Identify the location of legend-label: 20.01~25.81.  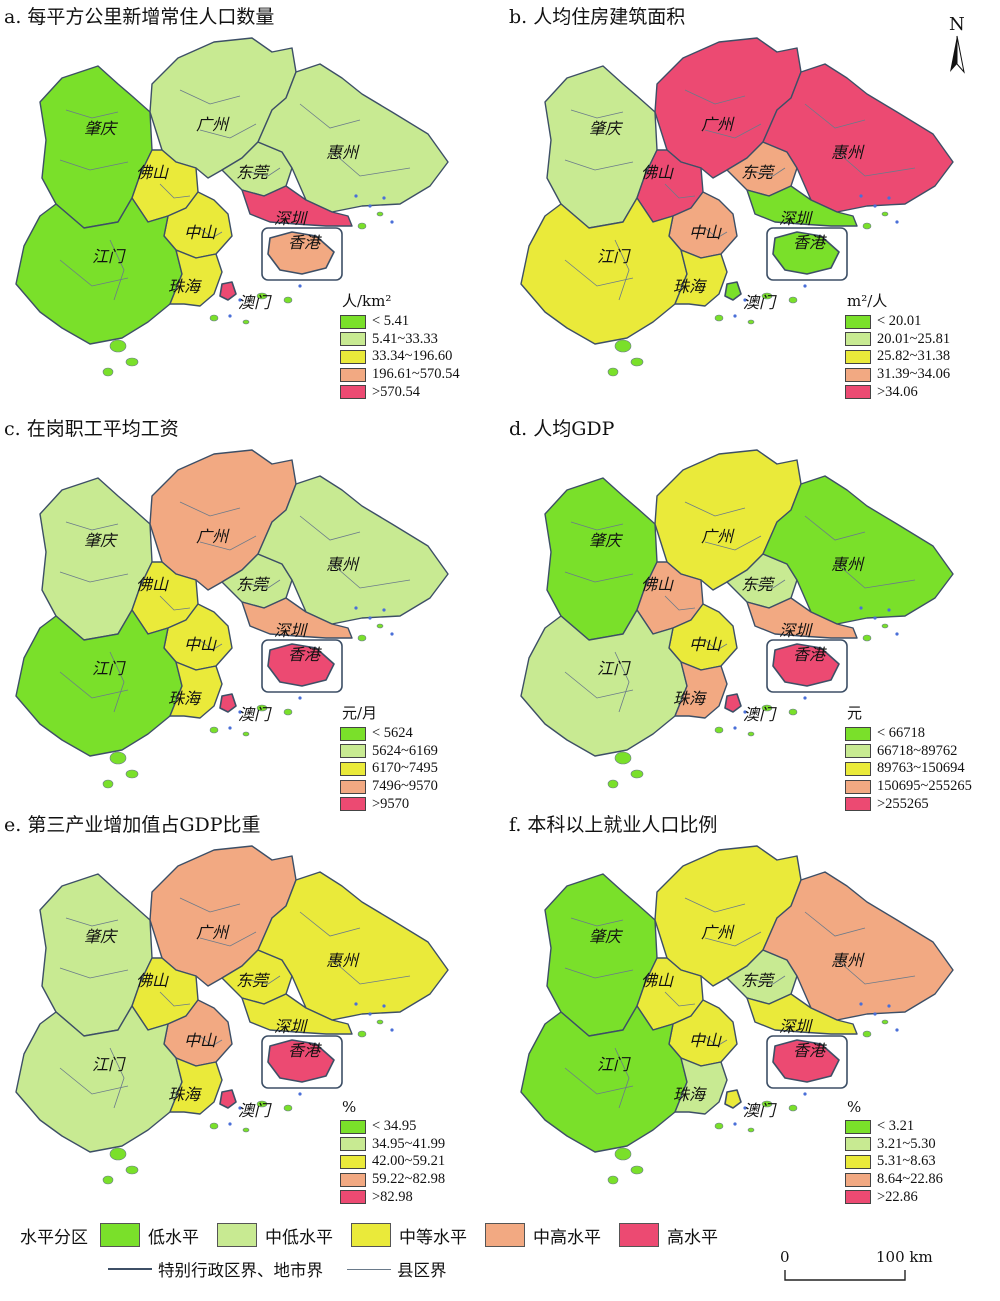
(914, 338).